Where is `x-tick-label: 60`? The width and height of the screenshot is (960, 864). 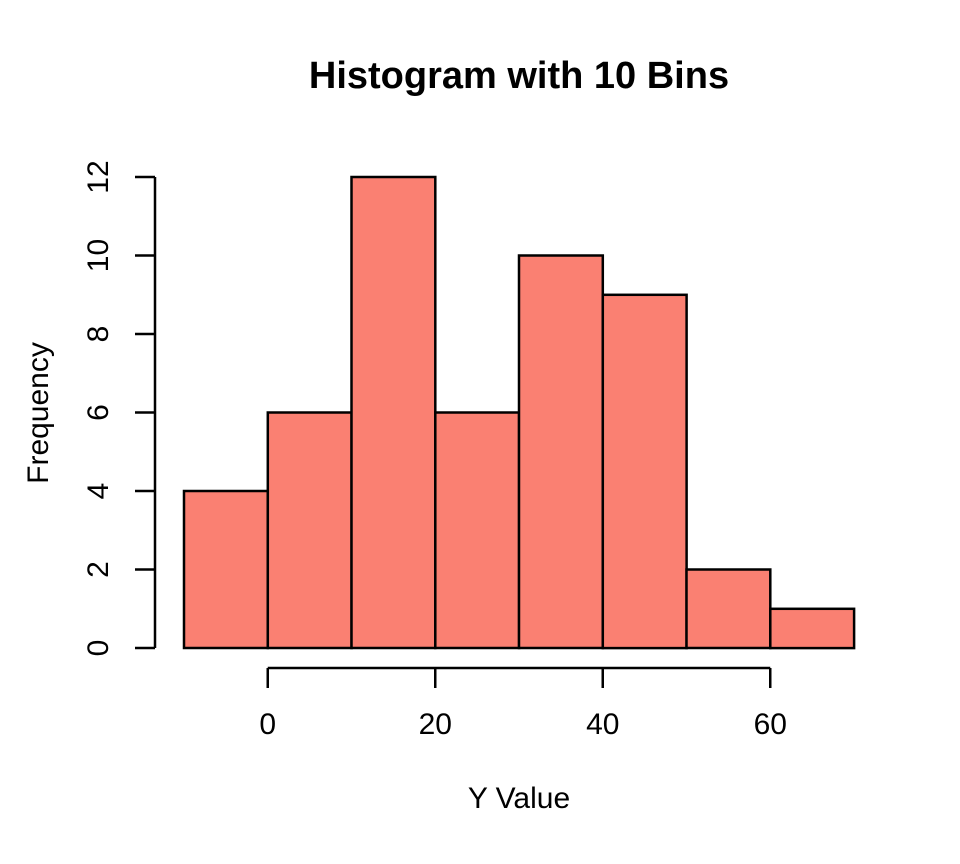
x-tick-label: 60 is located at coordinates (770, 724).